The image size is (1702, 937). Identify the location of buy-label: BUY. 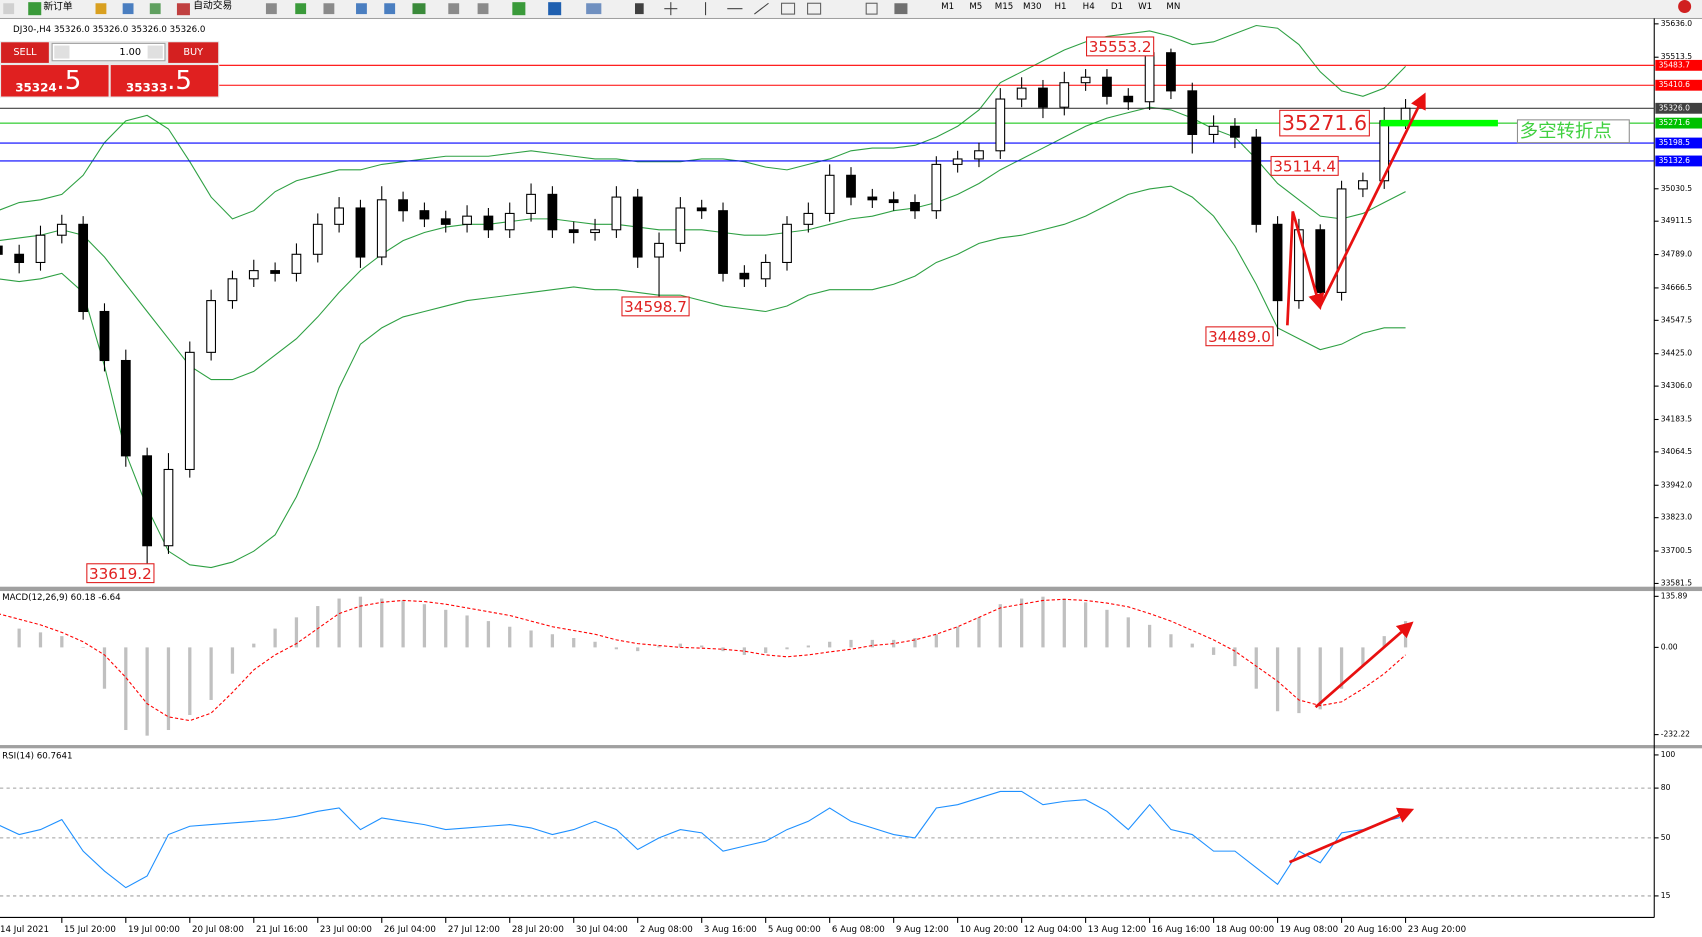
(193, 52).